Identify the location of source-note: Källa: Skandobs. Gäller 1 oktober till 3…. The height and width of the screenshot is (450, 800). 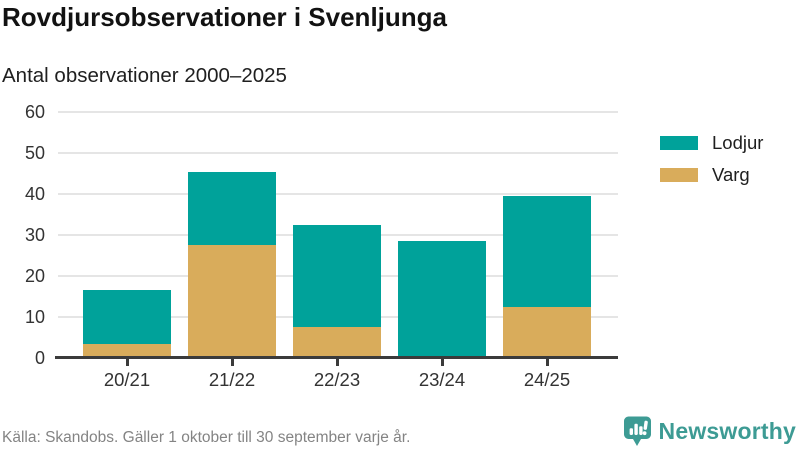
(206, 437).